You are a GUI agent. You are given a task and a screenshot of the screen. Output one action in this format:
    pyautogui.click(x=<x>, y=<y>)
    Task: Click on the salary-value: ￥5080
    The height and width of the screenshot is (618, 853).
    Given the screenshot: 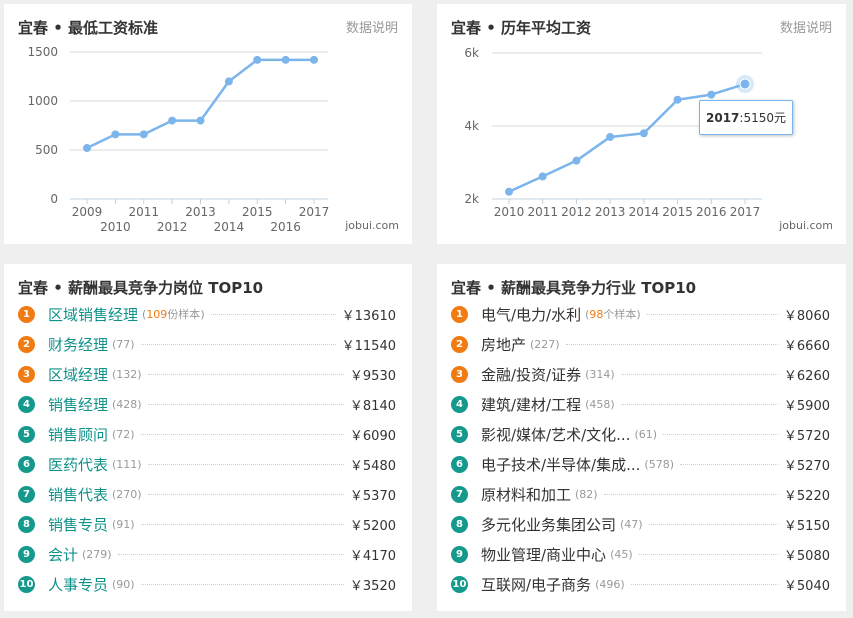 What is the action you would take?
    pyautogui.click(x=806, y=556)
    